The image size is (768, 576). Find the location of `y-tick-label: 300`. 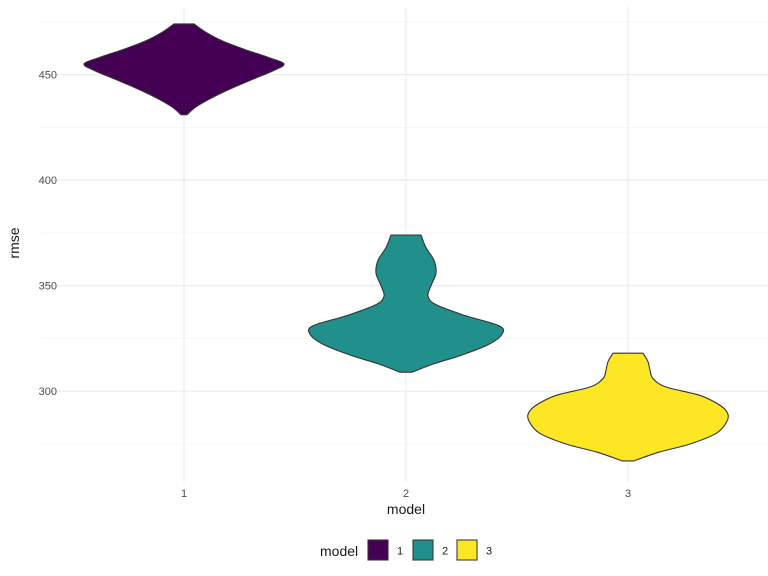

y-tick-label: 300 is located at coordinates (48, 392).